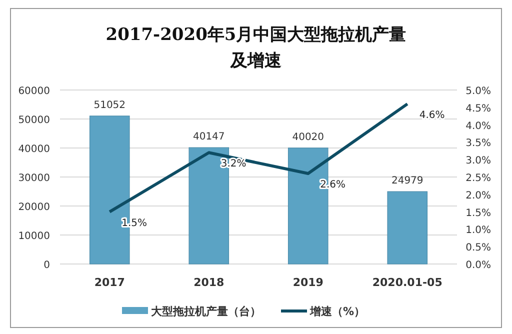 Image resolution: width=512 pixels, height=334 pixels. I want to click on y2-tick-label: 2.5%, so click(478, 178).